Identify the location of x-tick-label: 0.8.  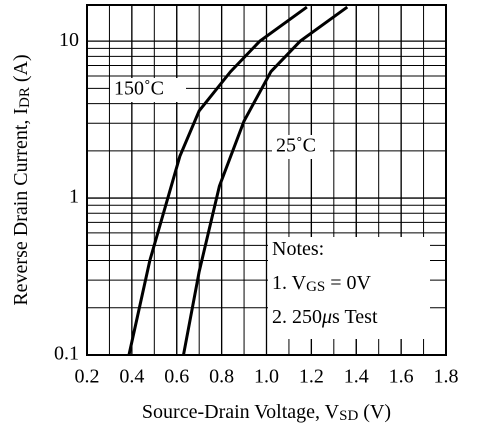
(221, 377).